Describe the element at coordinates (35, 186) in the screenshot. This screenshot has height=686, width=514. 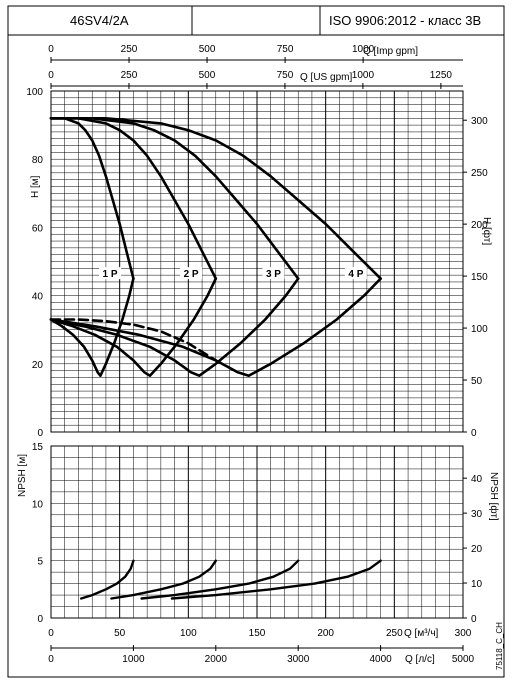
I see `head-y-title: H [м]` at that location.